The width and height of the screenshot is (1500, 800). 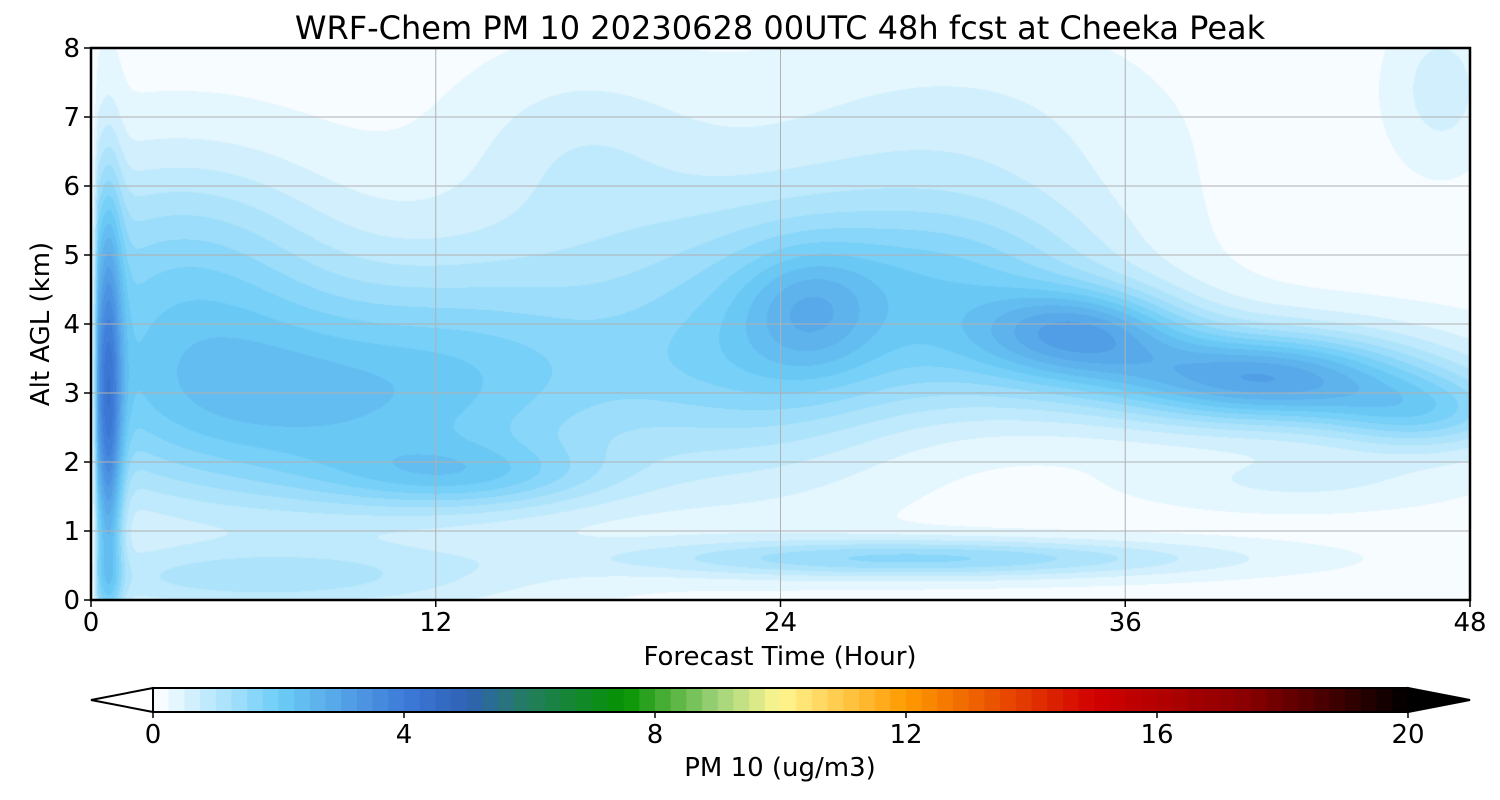 What do you see at coordinates (905, 735) in the screenshot?
I see `colorbar-tick-label: 12` at bounding box center [905, 735].